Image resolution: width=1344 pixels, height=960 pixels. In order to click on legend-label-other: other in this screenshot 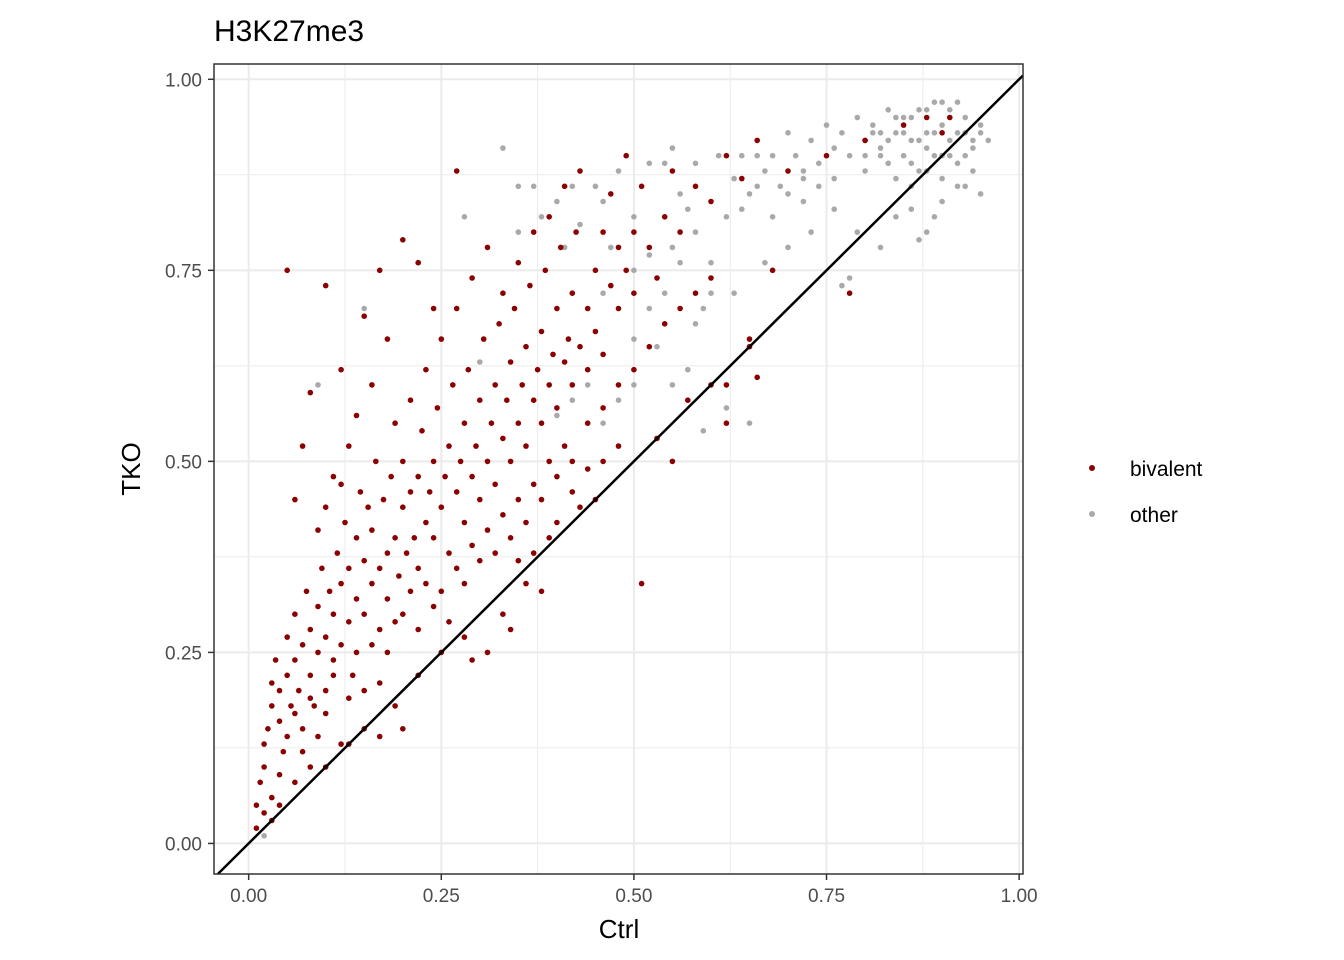, I will do `click(1154, 515)`.